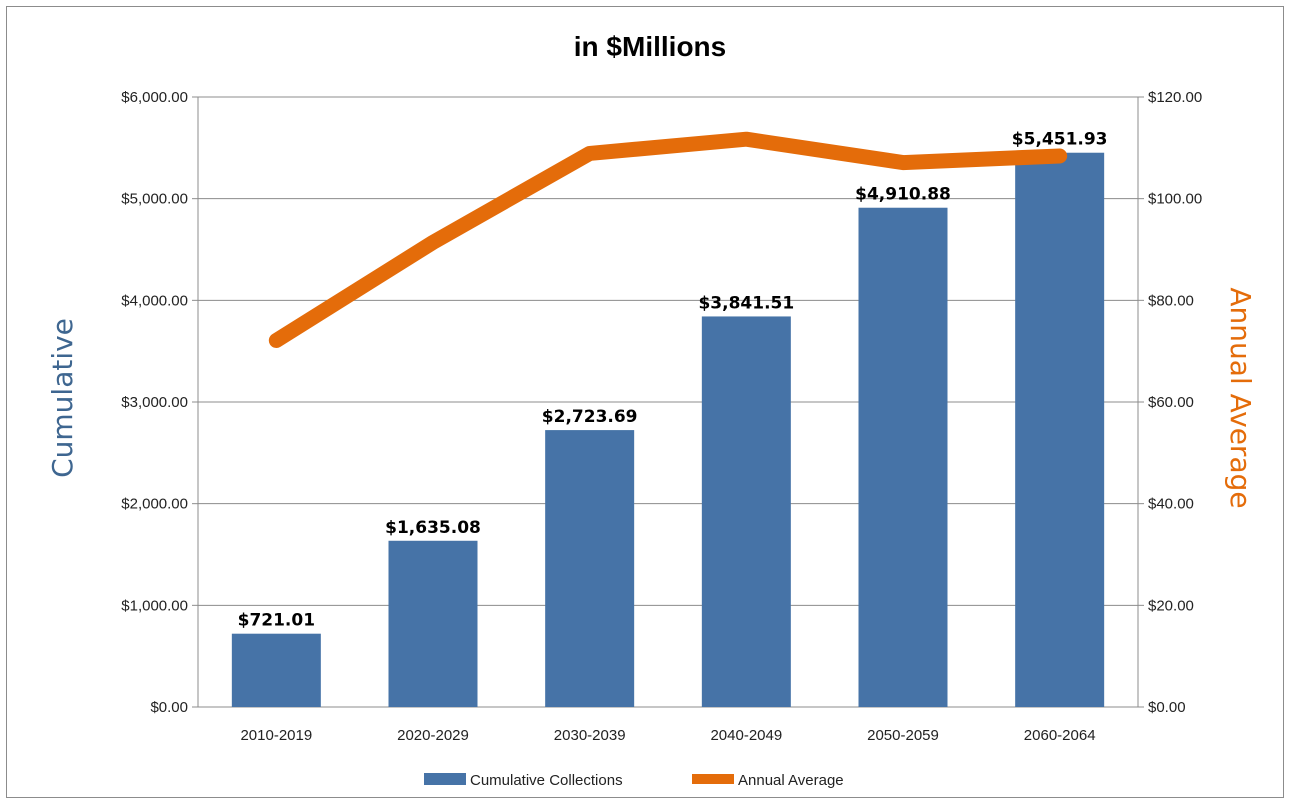 This screenshot has width=1291, height=805. Describe the element at coordinates (1175, 199) in the screenshot. I see `right-tick-label: $100.00` at that location.